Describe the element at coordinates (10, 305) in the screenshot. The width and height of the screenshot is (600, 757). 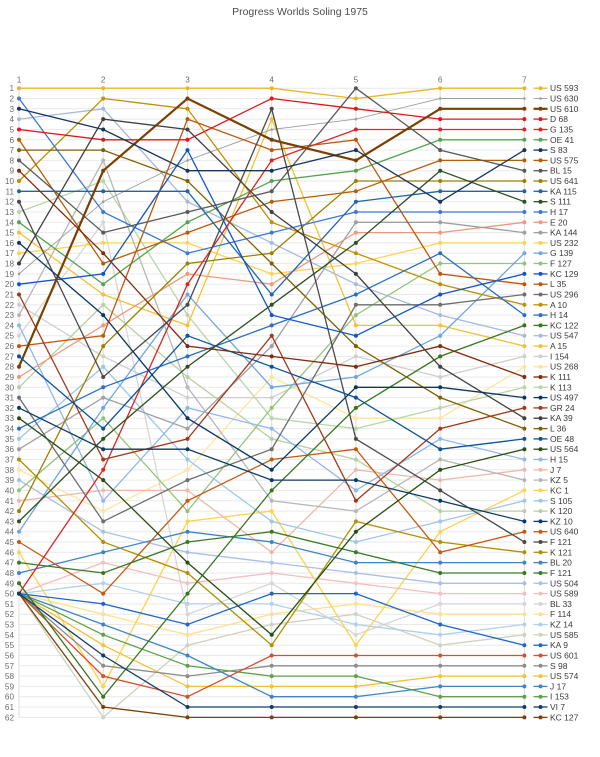
I see `svg-text: 22` at that location.